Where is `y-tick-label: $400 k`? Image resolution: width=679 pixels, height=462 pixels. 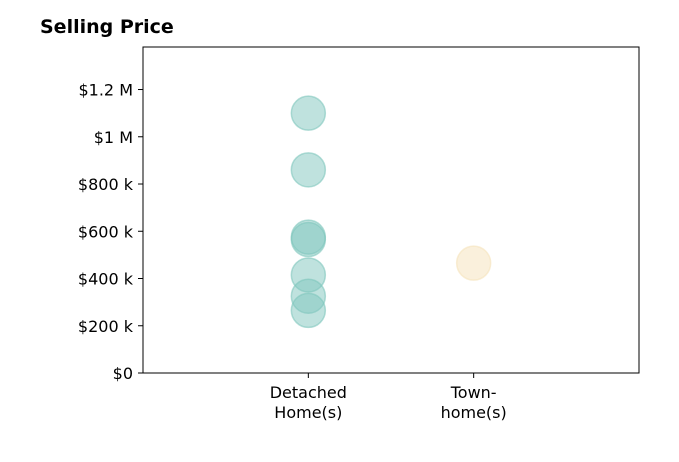
y-tick-label: $400 k is located at coordinates (106, 279).